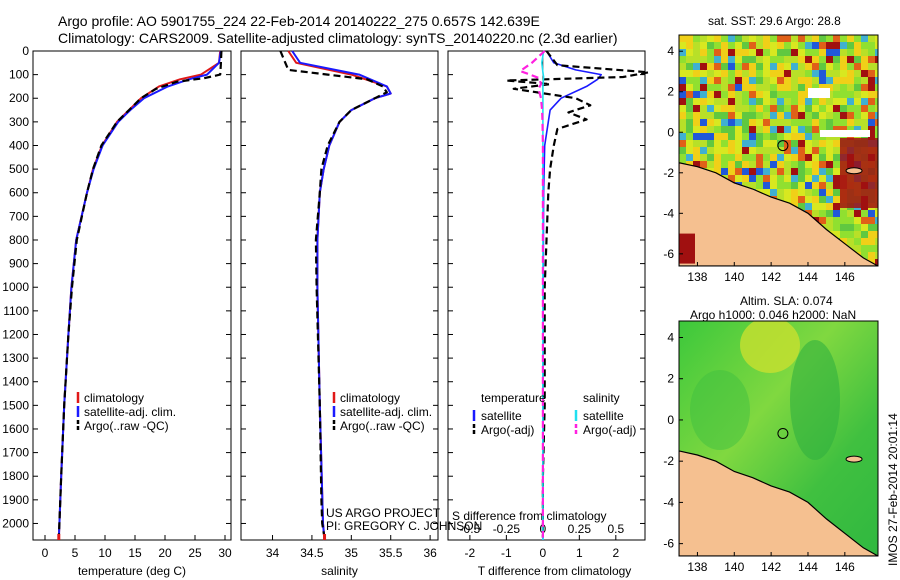 The image size is (900, 580). What do you see at coordinates (370, 398) in the screenshot?
I see `legend-label: climatology` at bounding box center [370, 398].